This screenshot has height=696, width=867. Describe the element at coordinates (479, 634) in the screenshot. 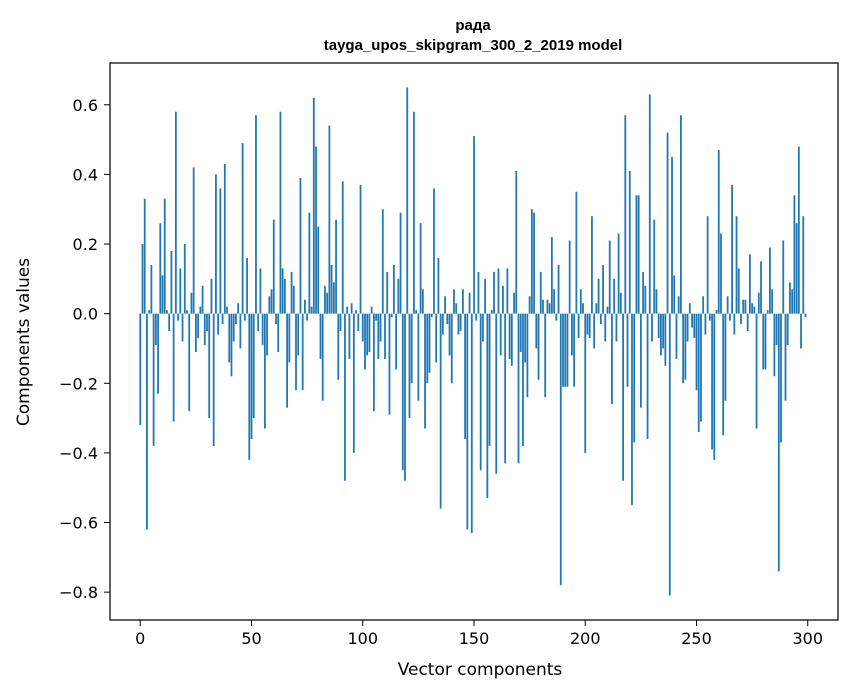

I see `x-axis-ticks: 0 50 100 150 200 250 300` at that location.